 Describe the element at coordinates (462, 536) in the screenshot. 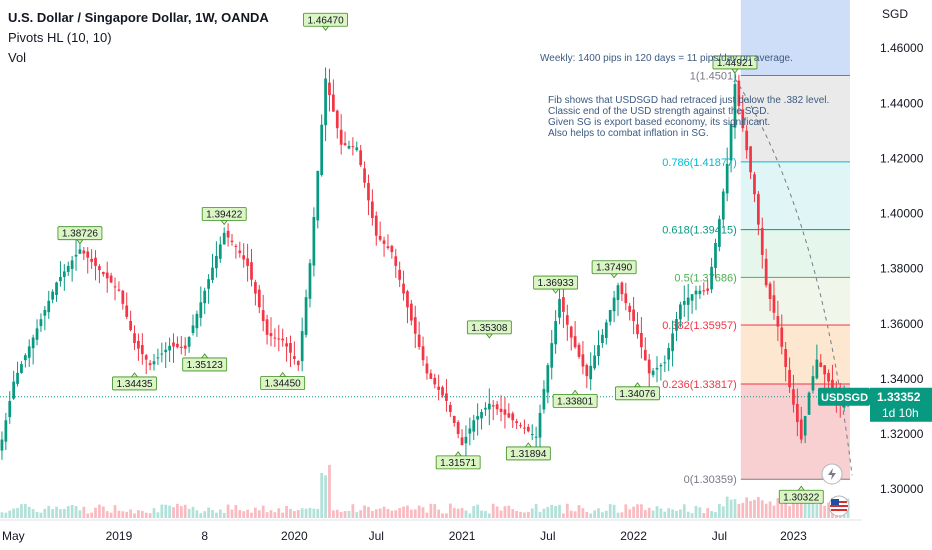

I see `time-tick-label: 2021` at that location.